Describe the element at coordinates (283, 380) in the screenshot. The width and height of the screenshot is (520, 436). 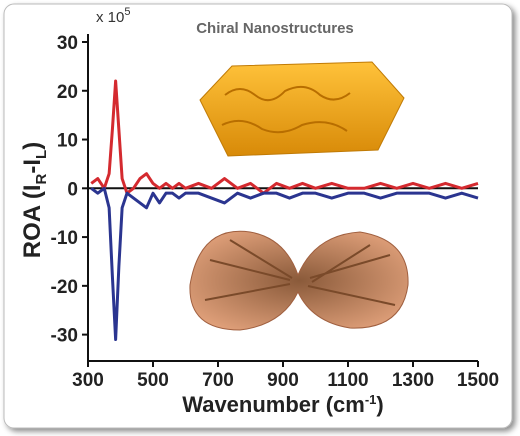
I see `x-tick-label: 900` at that location.